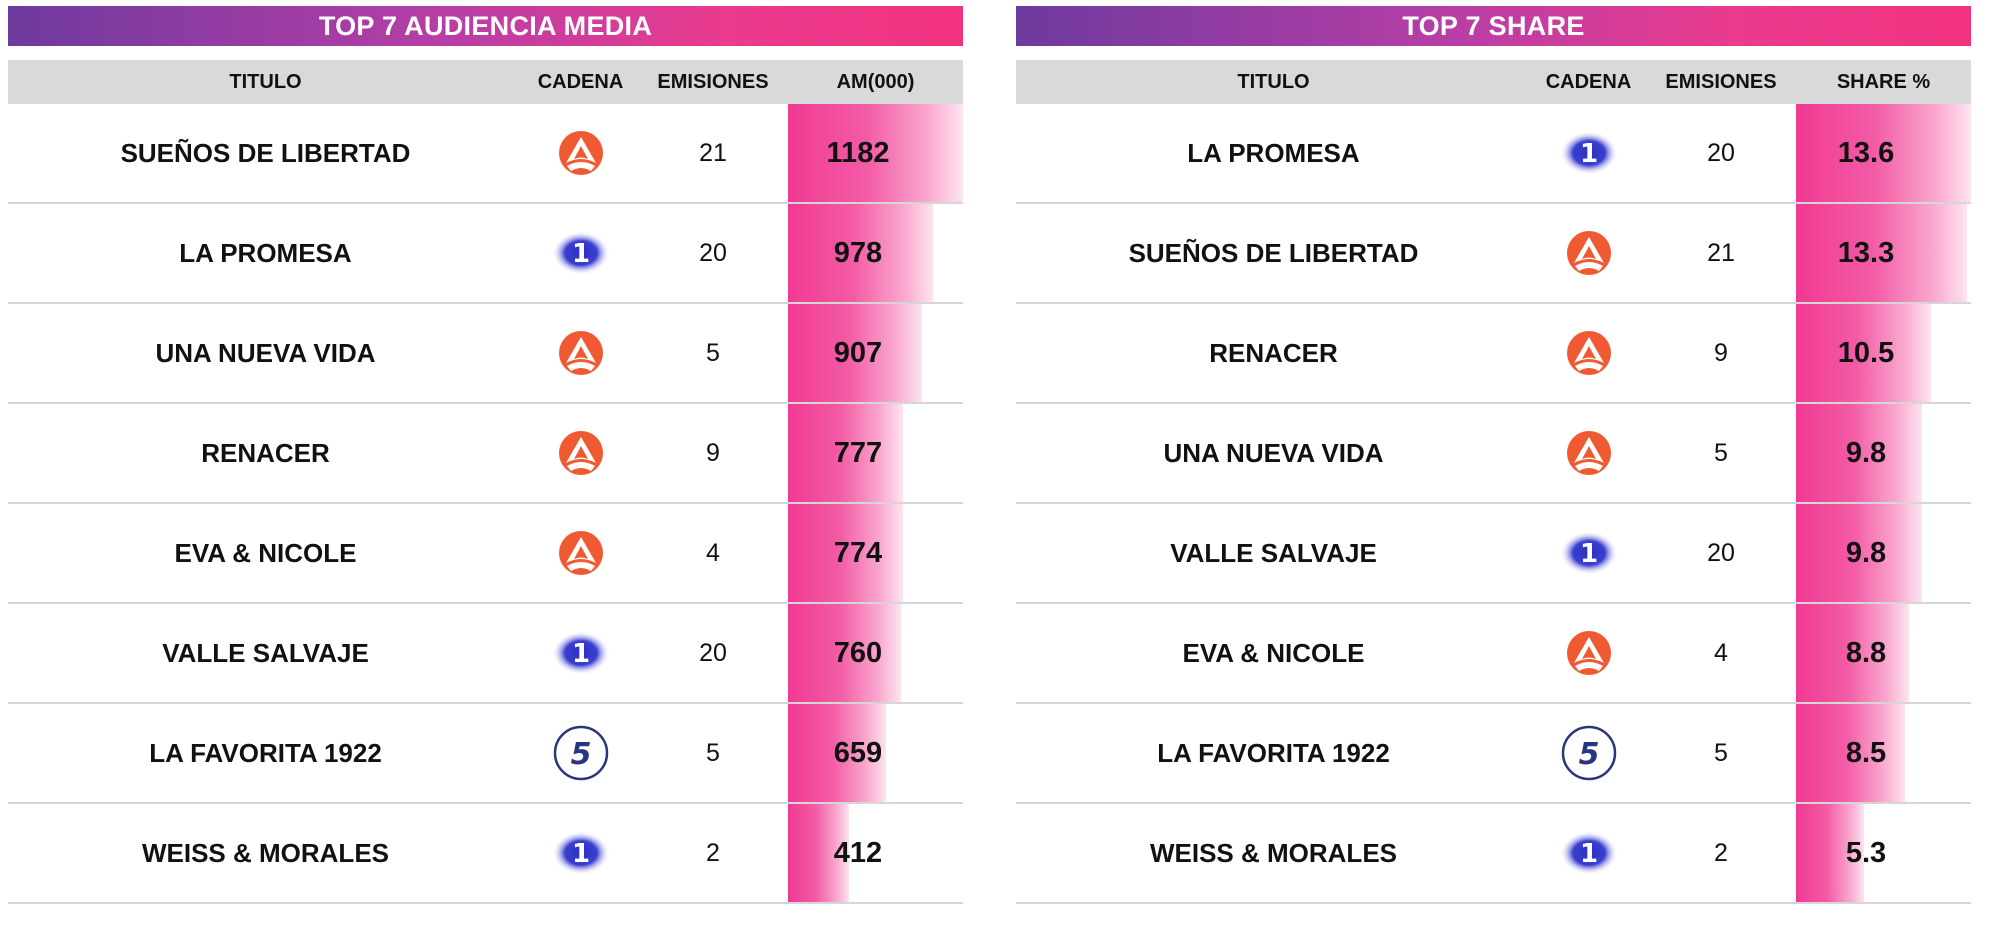 This screenshot has width=2000, height=936. I want to click on row-value-cell: 8.5, so click(1883, 753).